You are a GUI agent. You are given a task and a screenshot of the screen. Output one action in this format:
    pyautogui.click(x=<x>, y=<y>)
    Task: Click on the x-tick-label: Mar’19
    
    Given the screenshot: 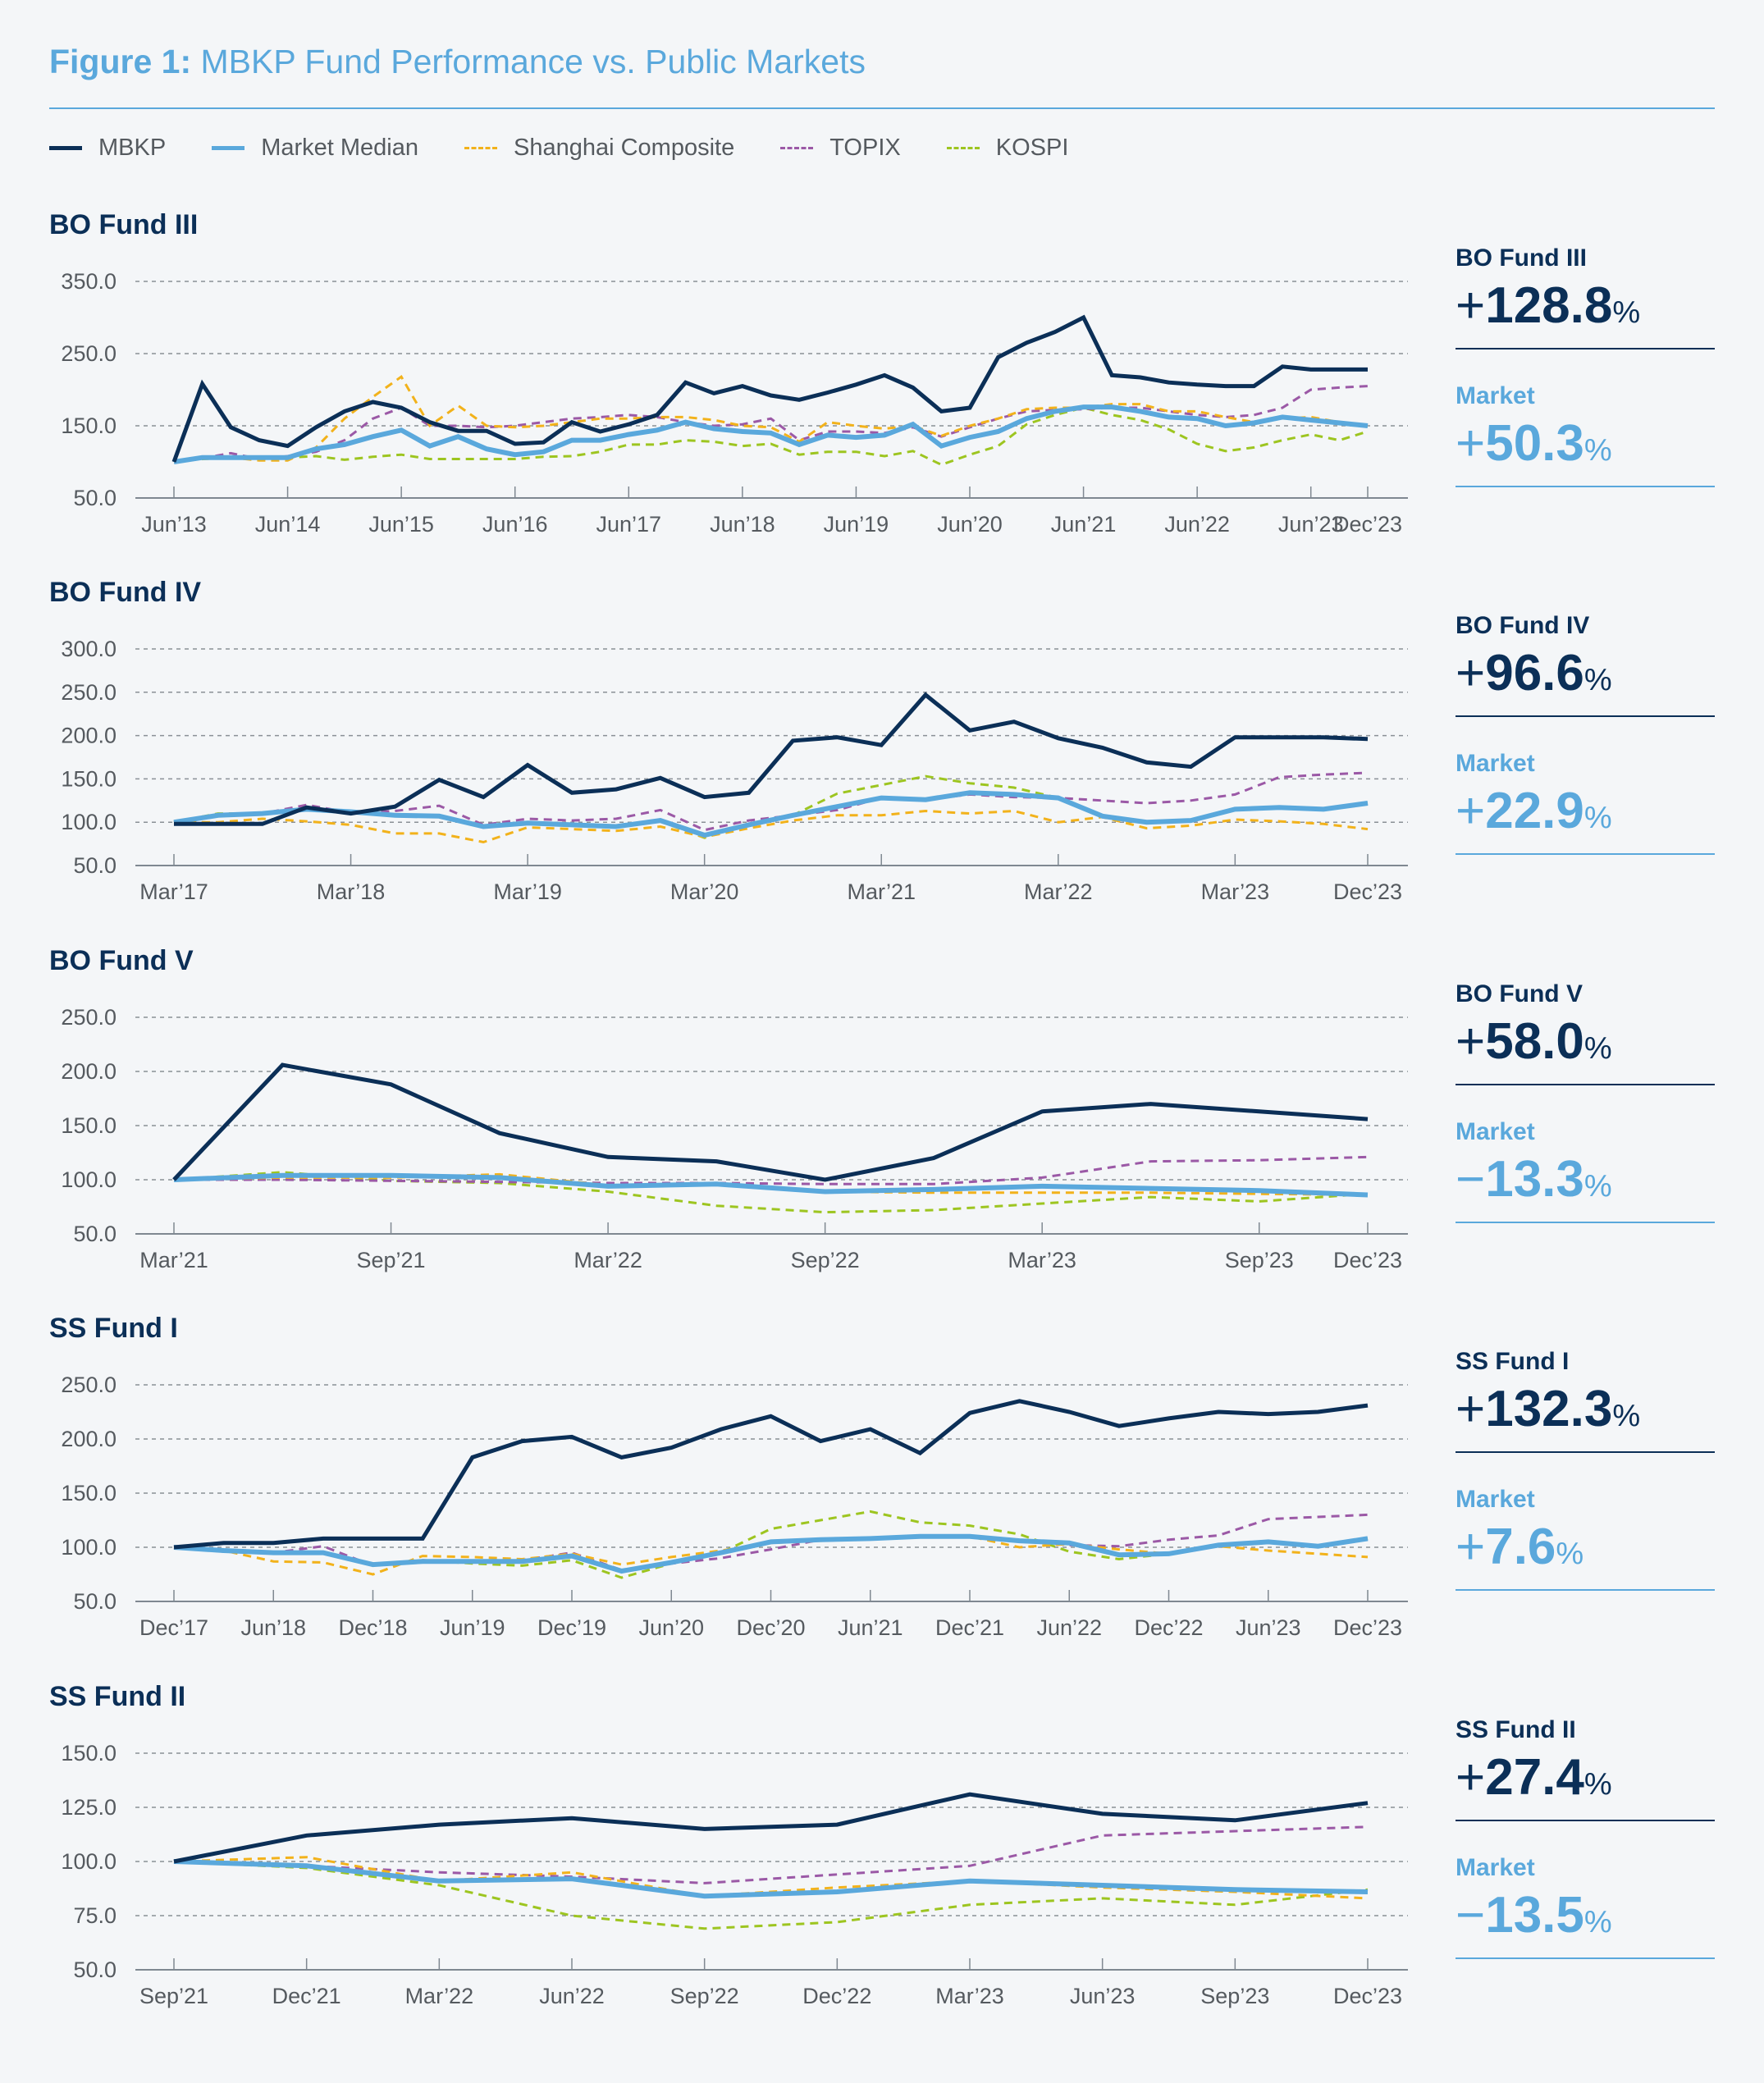 What is the action you would take?
    pyautogui.click(x=527, y=891)
    